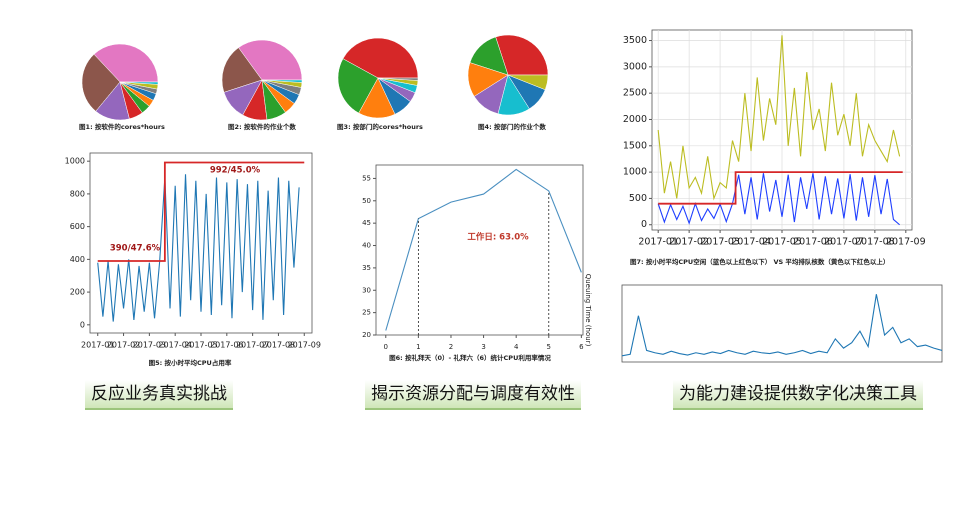 This screenshot has height=509, width=980. What do you see at coordinates (386, 347) in the screenshot?
I see `x-tick-label: 0` at bounding box center [386, 347].